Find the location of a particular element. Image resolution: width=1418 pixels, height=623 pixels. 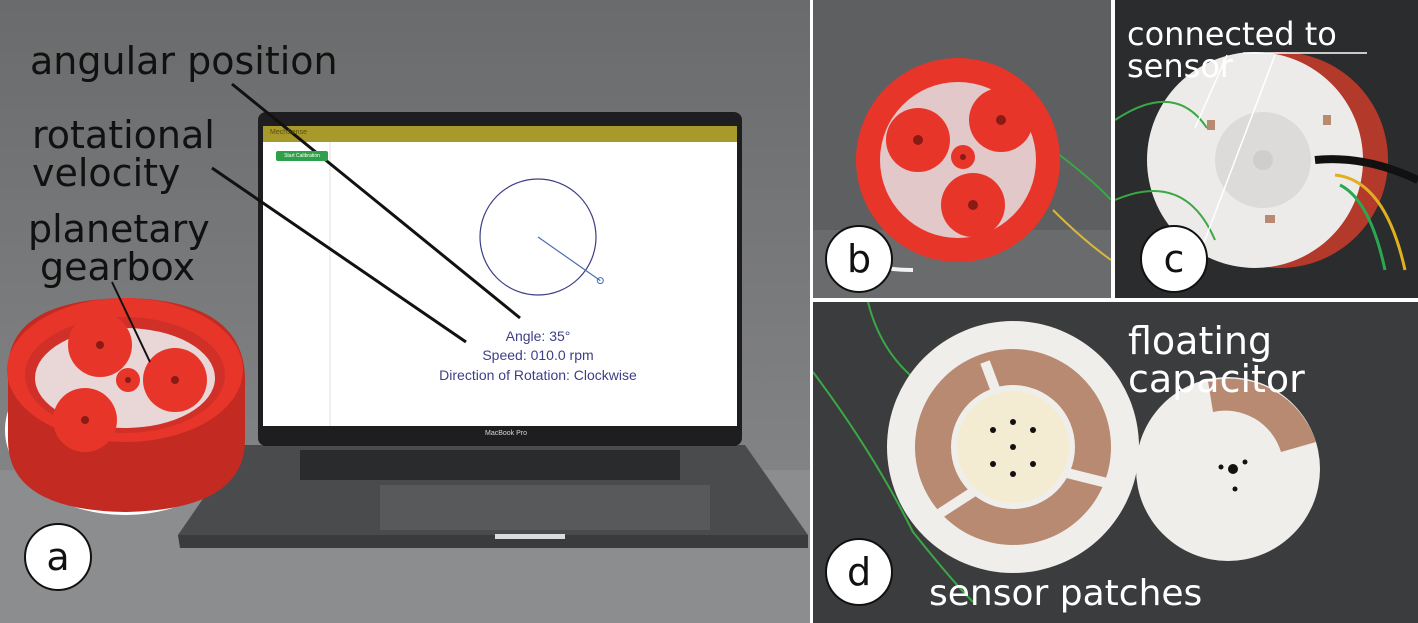

planetary-gearbox-front is located at coordinates (958, 160).